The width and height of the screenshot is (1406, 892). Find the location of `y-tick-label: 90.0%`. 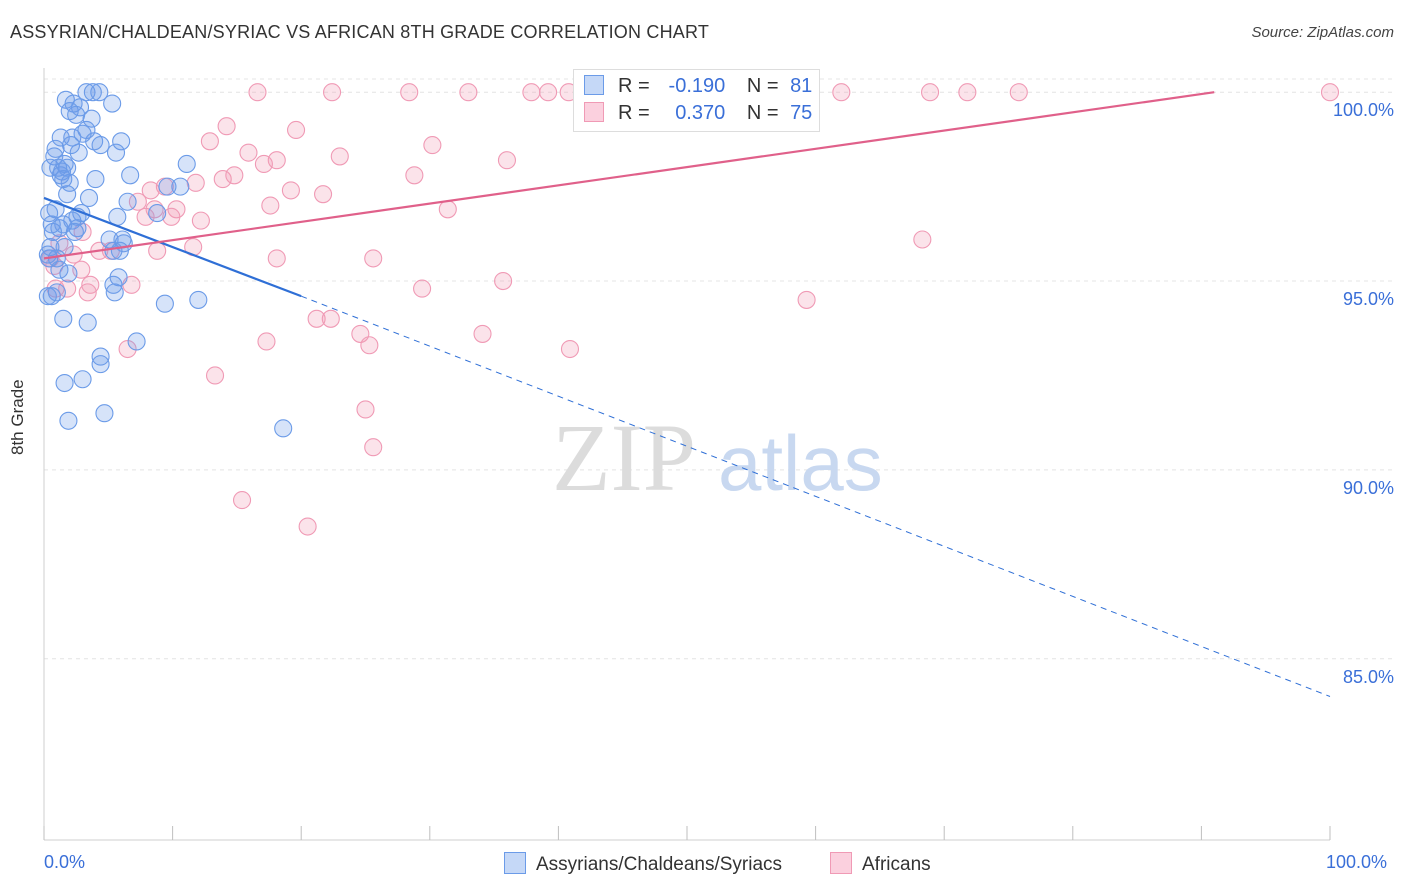

y-tick-label: 90.0% is located at coordinates (1368, 487).